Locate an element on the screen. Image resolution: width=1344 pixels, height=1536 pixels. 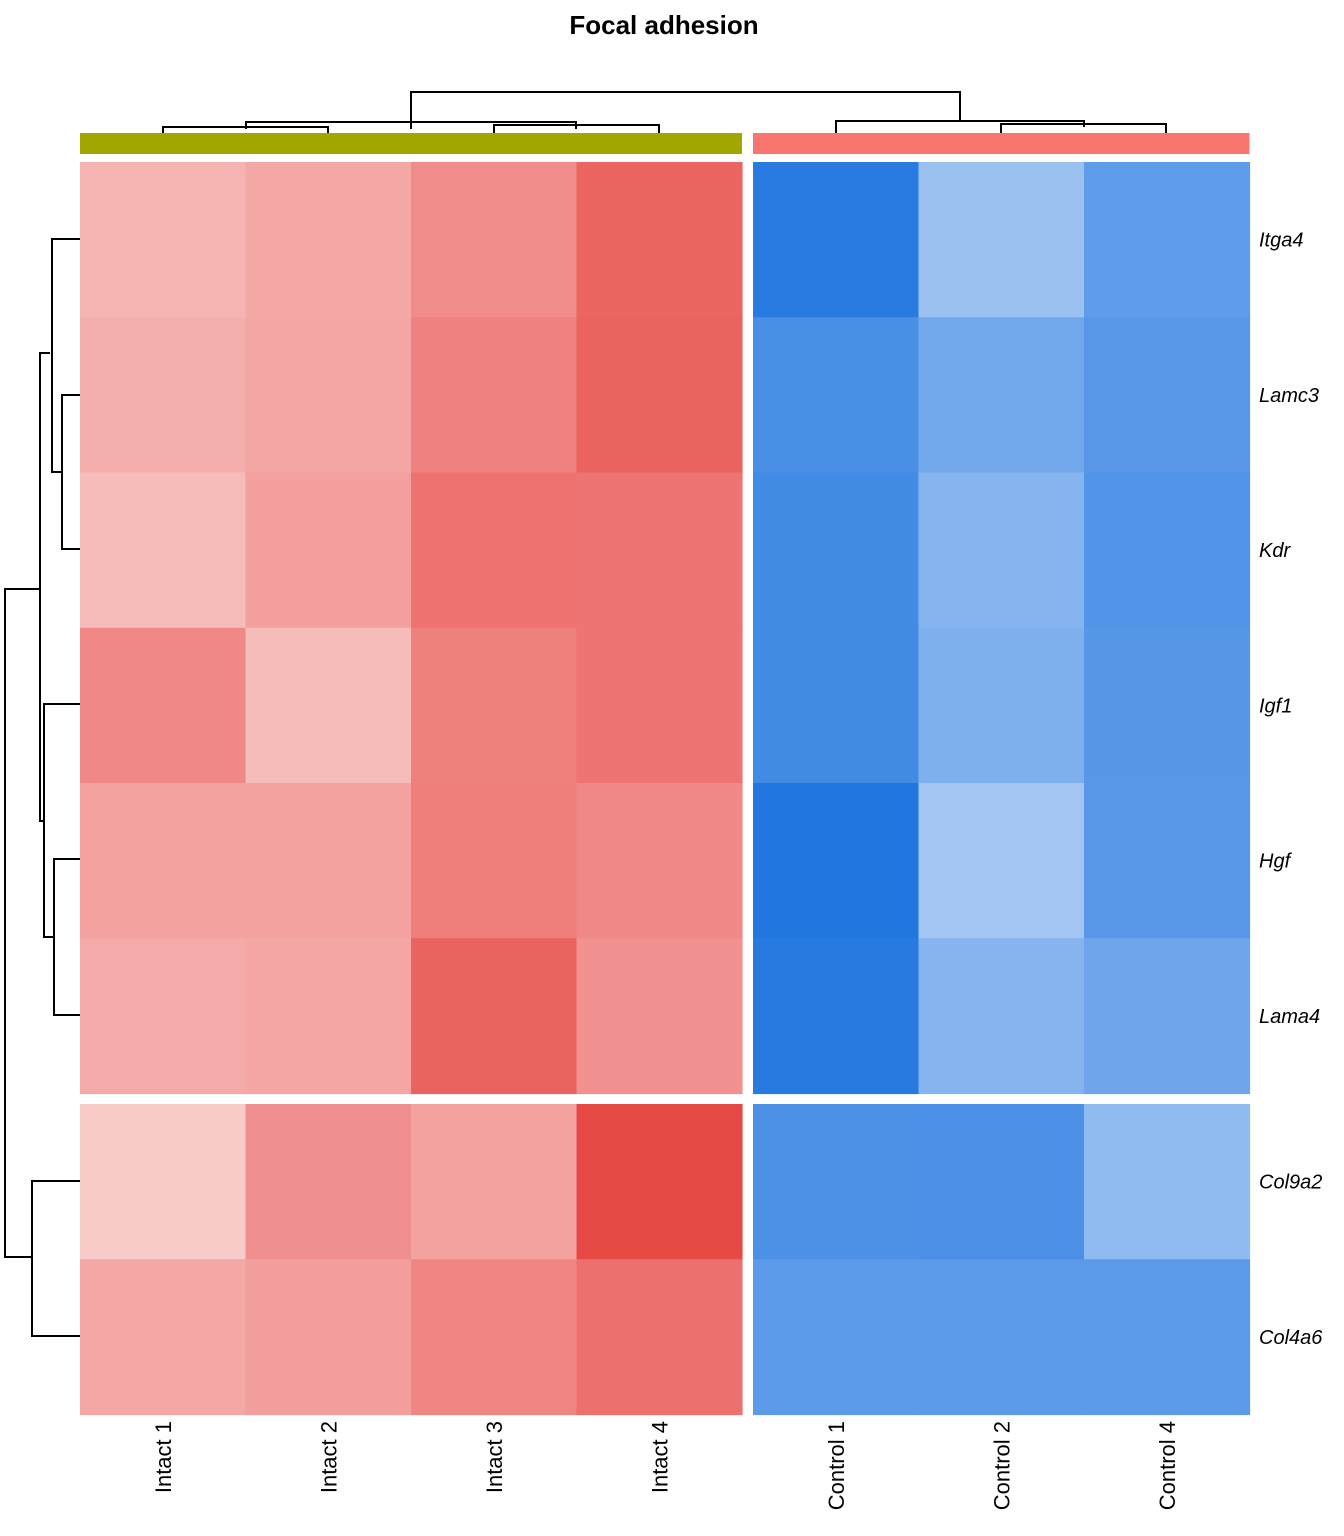
row-label-hgf: Hgf is located at coordinates (1276, 862).